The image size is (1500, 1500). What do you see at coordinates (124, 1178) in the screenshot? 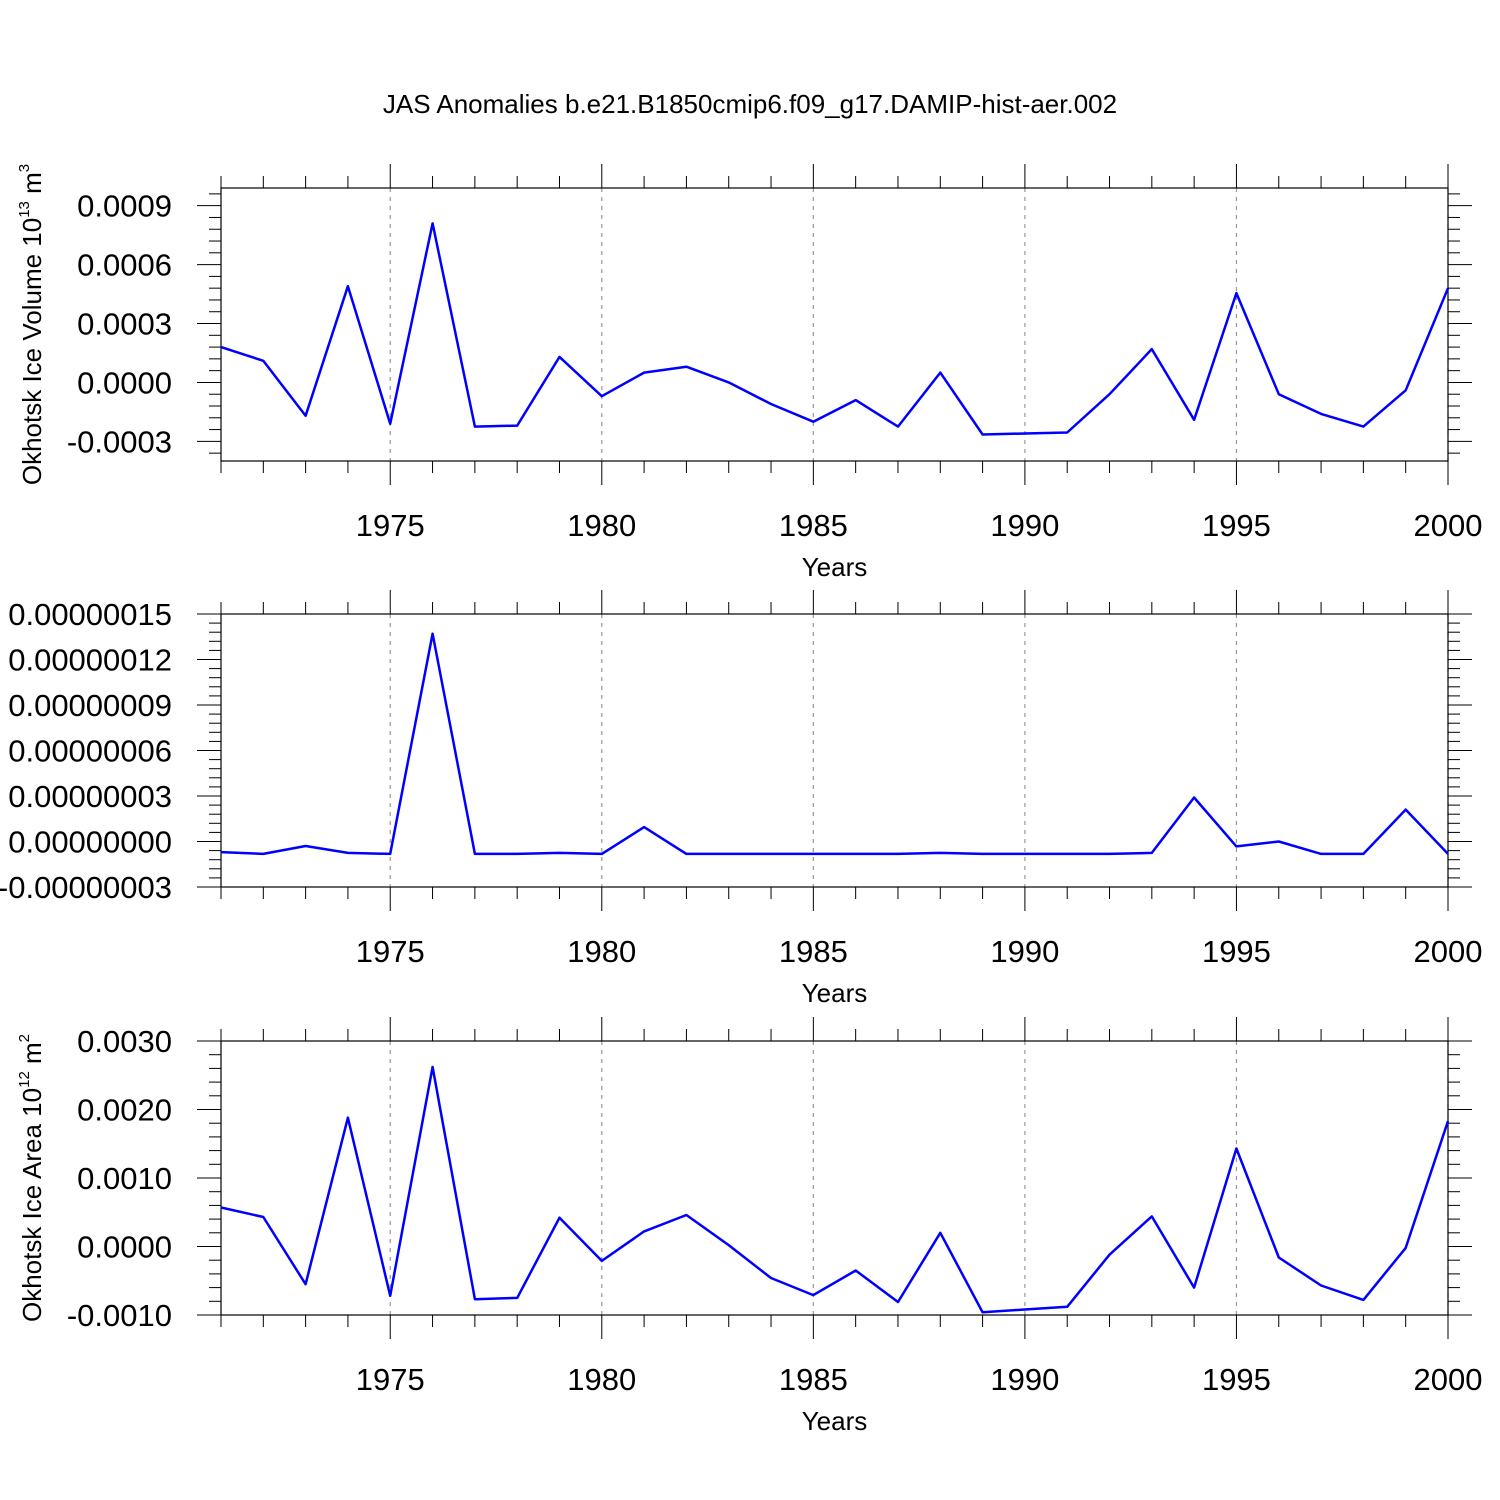
I see `y-tick-label: 0.0010` at bounding box center [124, 1178].